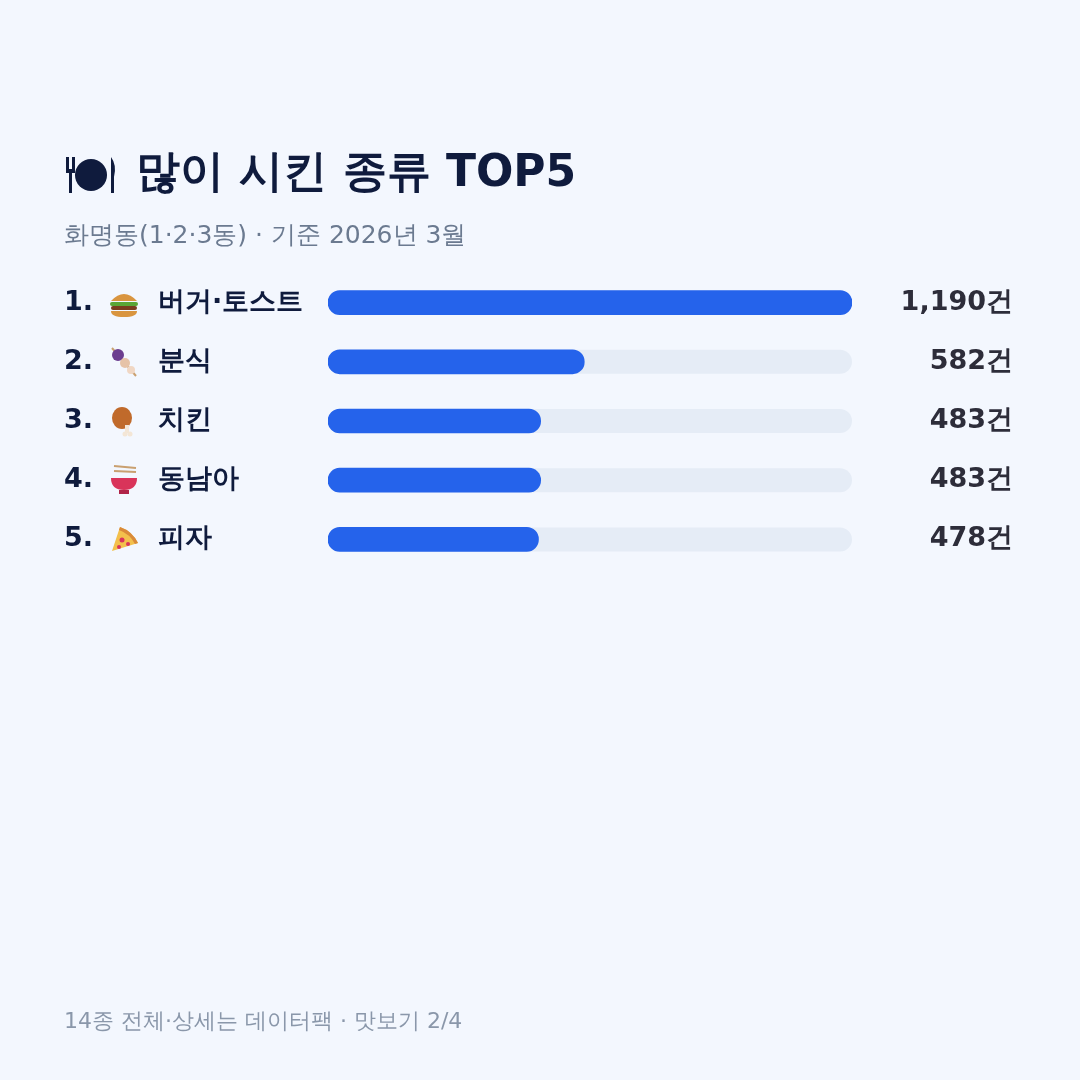 The height and width of the screenshot is (1080, 1080). I want to click on category-label: 2. 분식, so click(138, 359).